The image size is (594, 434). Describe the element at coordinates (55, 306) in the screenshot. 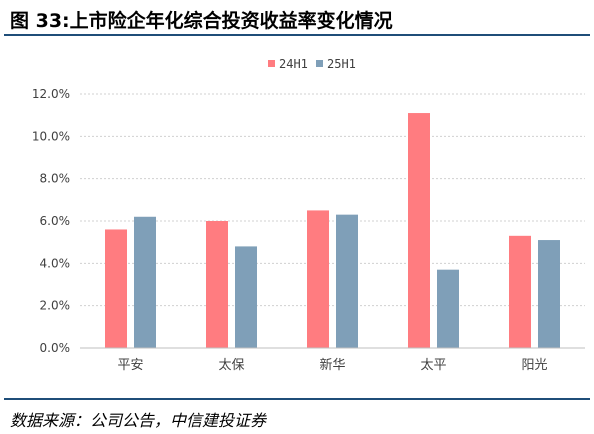

I see `y-tick-label: 2.0%` at that location.